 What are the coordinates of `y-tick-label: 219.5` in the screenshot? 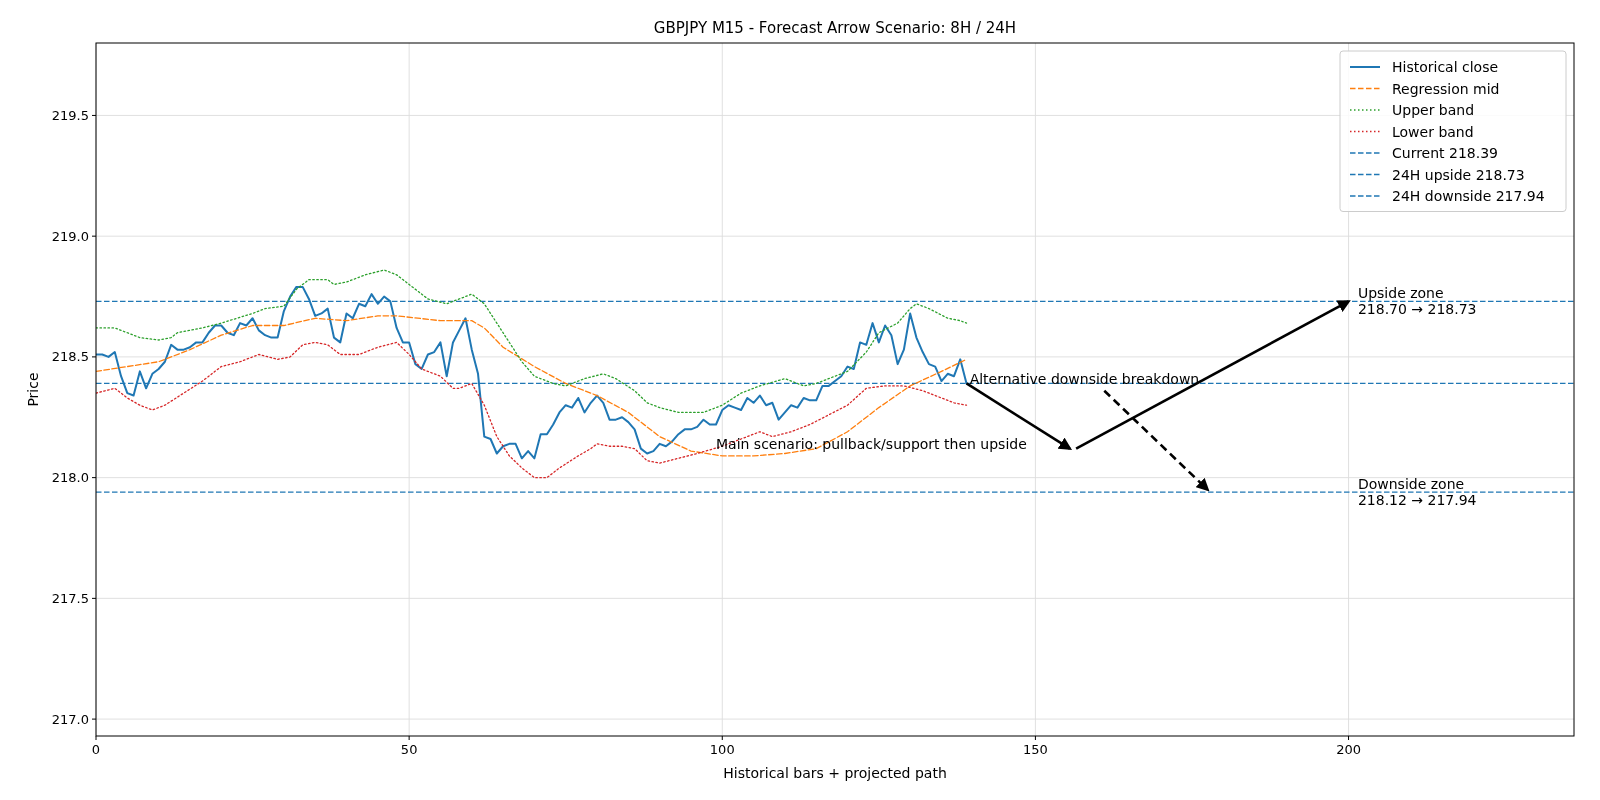 It's located at (70, 115).